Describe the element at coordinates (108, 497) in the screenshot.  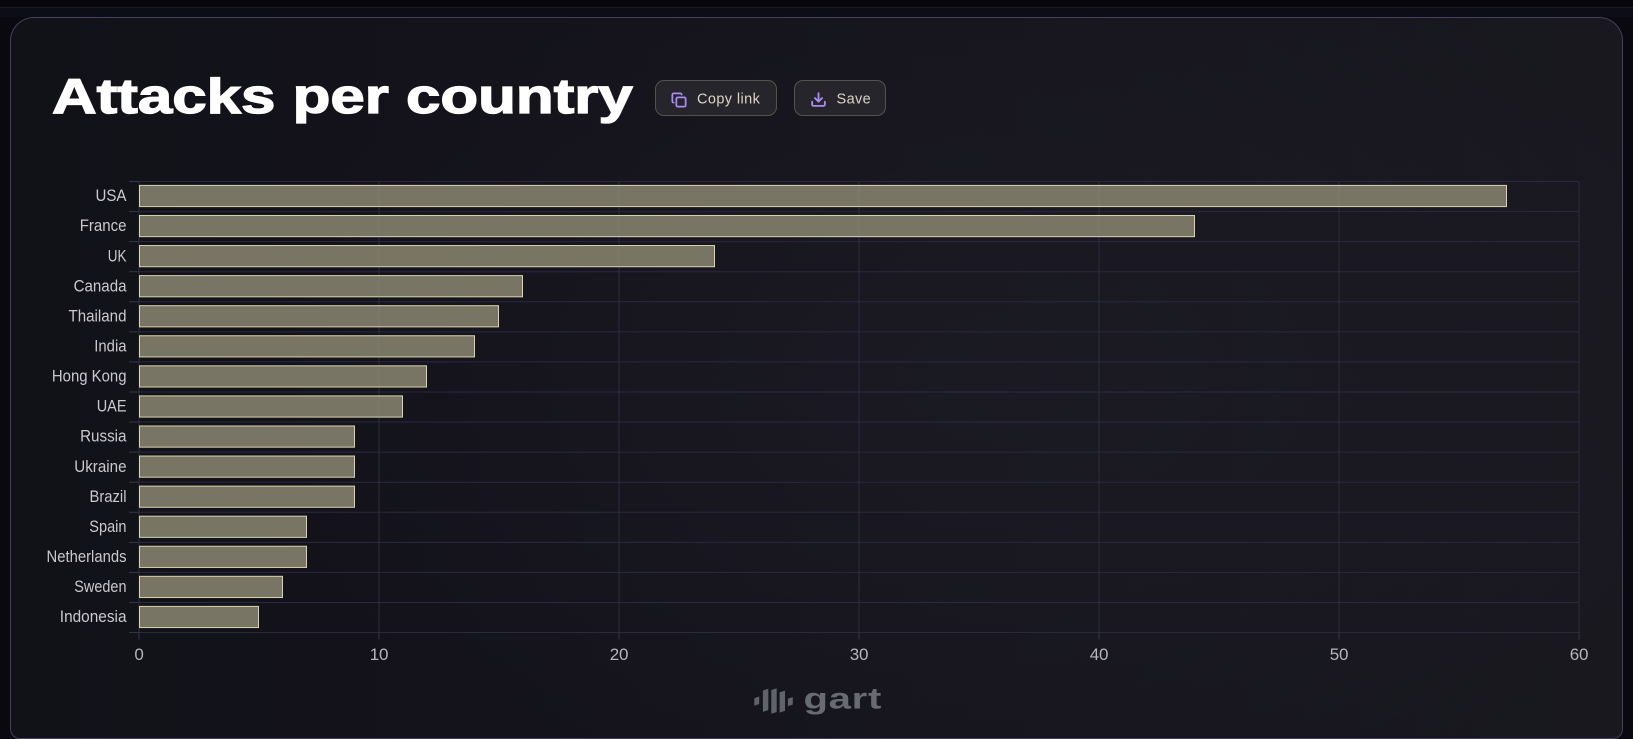
I see `svg-text: Brazil` at that location.